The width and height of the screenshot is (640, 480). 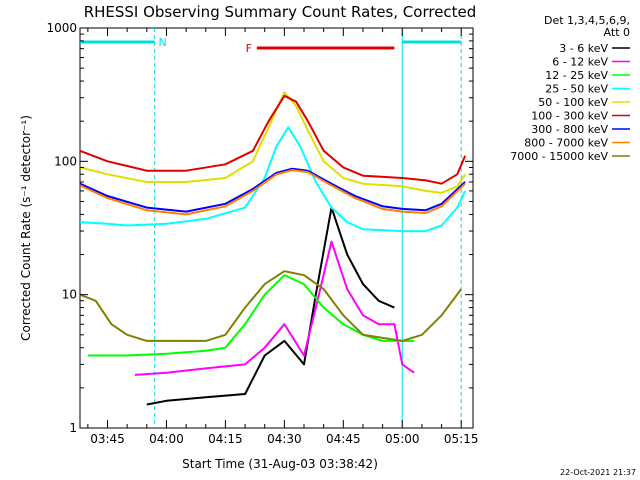 What do you see at coordinates (580, 62) in the screenshot?
I see `legend-label: 6 - 12 keV` at bounding box center [580, 62].